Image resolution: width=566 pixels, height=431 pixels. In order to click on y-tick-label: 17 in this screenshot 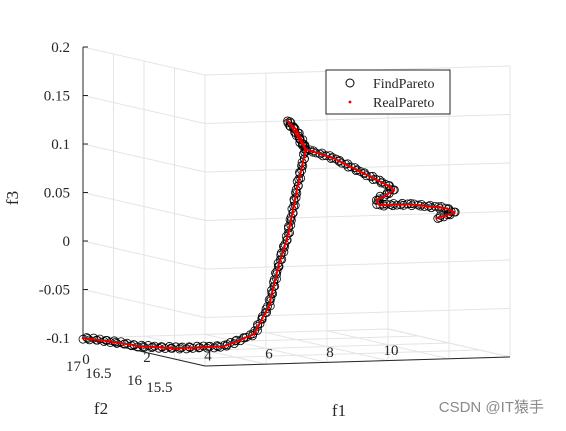, I will do `click(74, 367)`.